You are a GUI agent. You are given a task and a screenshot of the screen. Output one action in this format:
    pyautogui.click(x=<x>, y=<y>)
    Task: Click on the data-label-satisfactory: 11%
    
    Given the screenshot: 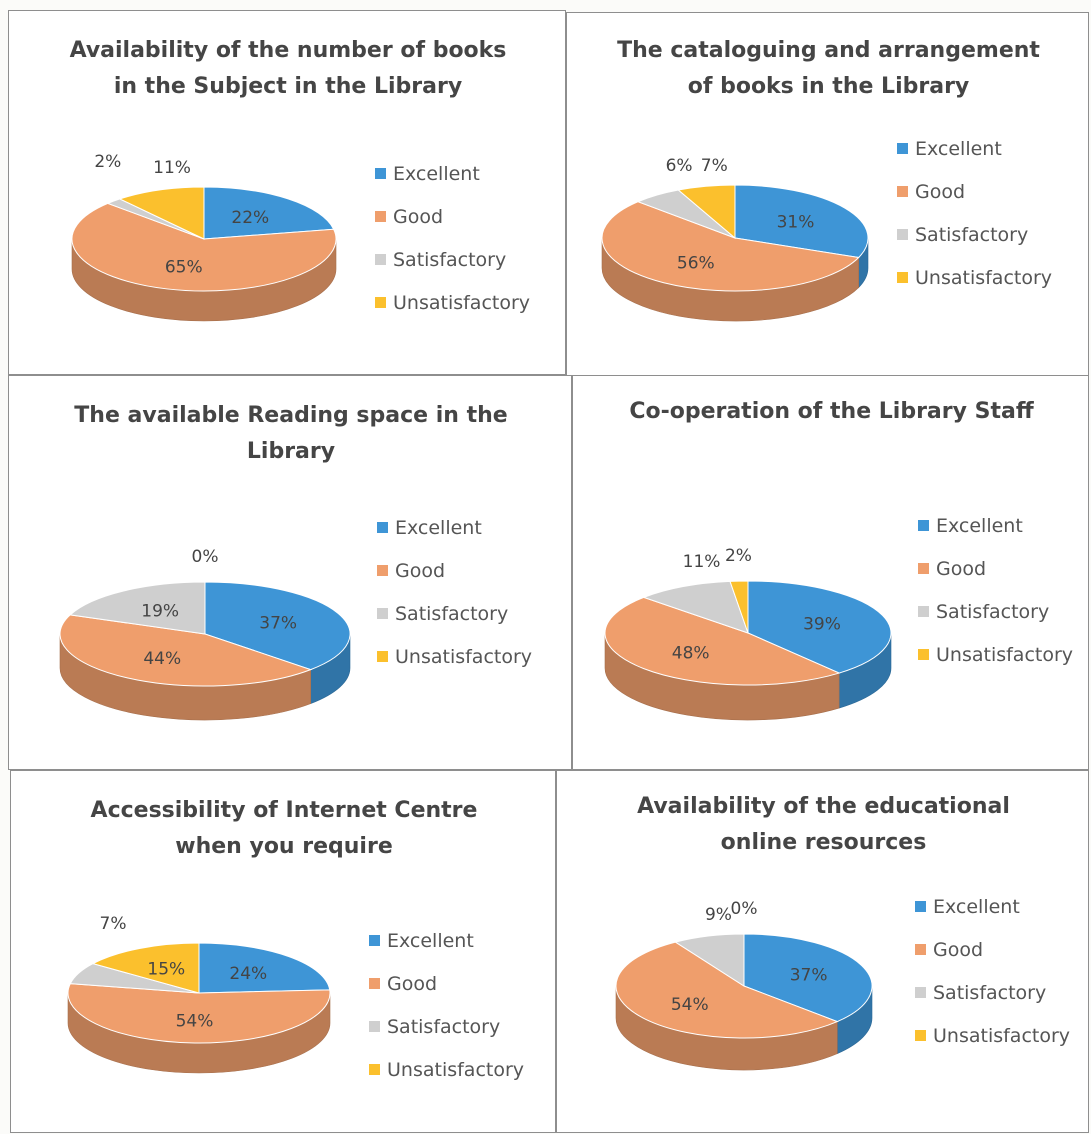 What is the action you would take?
    pyautogui.click(x=702, y=562)
    